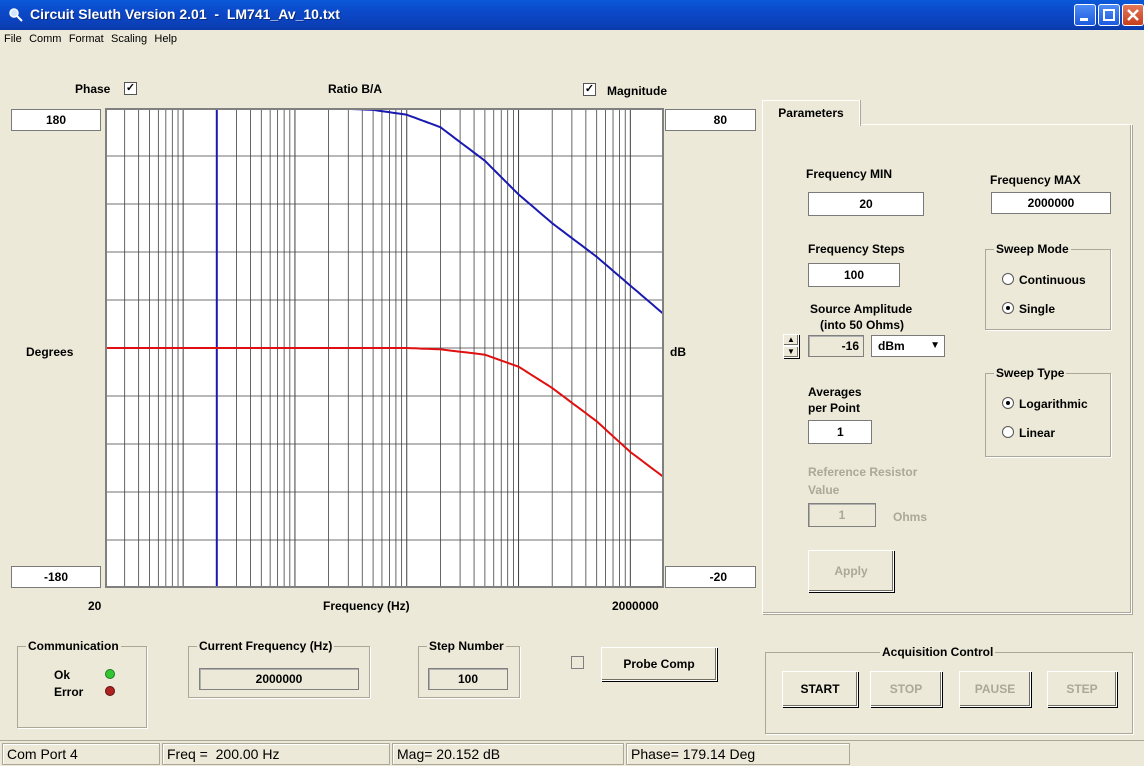 The image size is (1144, 766). I want to click on phase-label: Phase, so click(93, 89).